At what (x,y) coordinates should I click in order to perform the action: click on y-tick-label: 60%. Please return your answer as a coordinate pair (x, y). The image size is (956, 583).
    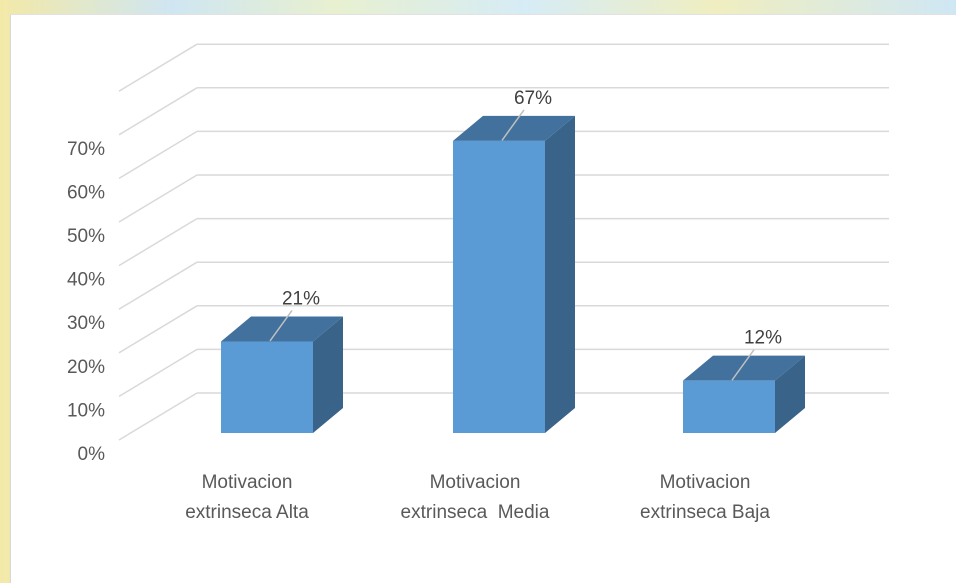
    Looking at the image, I should click on (86, 192).